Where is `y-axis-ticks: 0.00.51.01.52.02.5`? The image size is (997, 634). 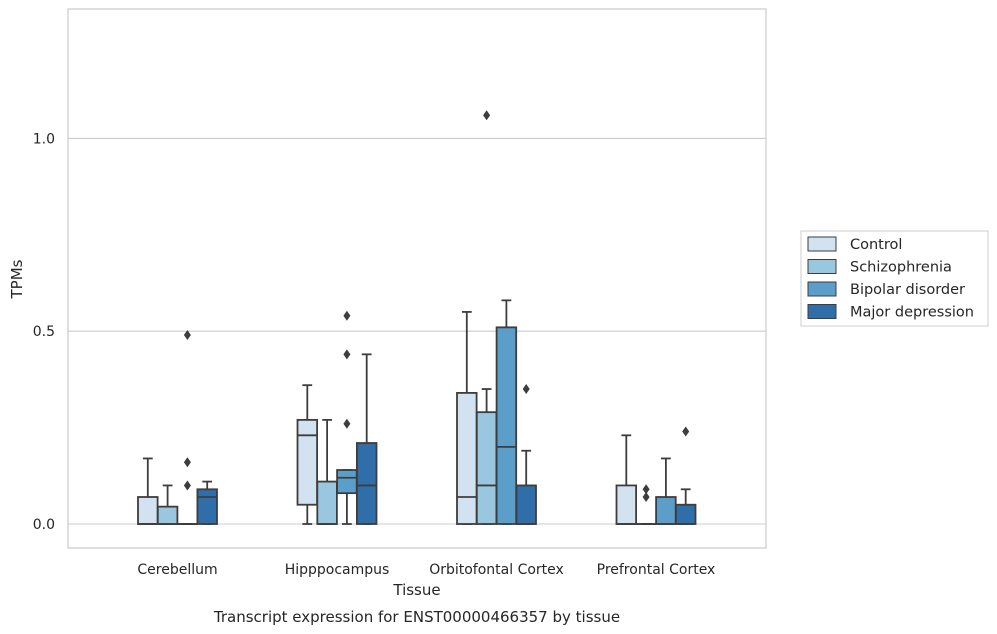
y-axis-ticks: 0.00.51.01.52.02.5 is located at coordinates (44, 332).